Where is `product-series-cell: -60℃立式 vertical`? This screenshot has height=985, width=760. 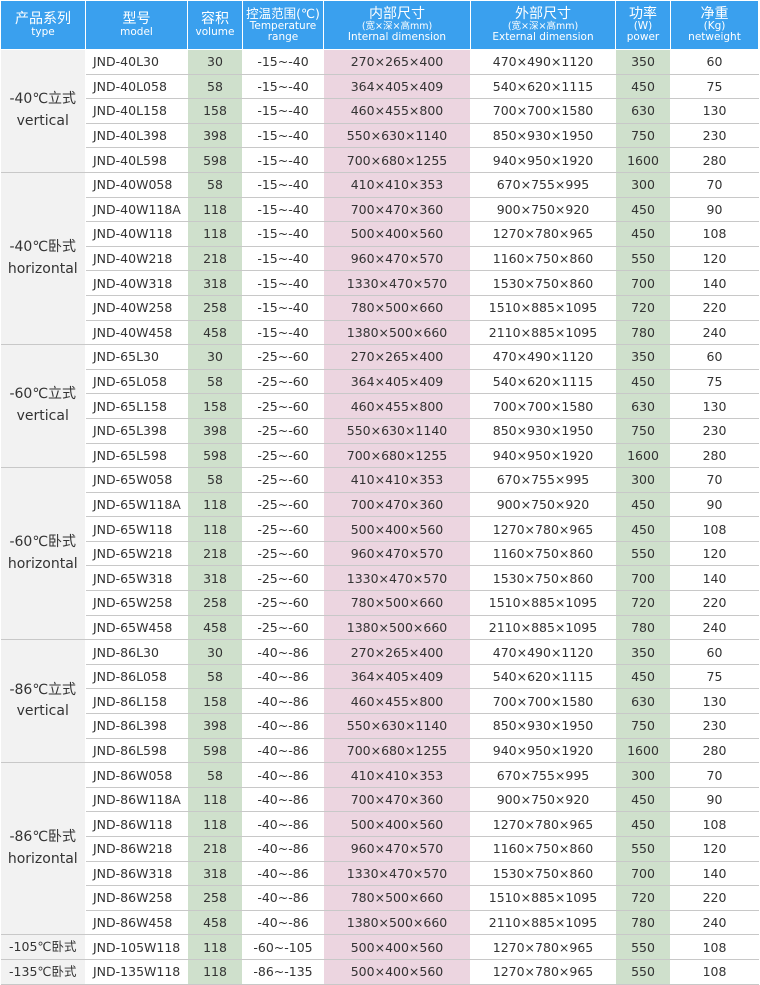
product-series-cell: -60℃立式 vertical is located at coordinates (43, 406).